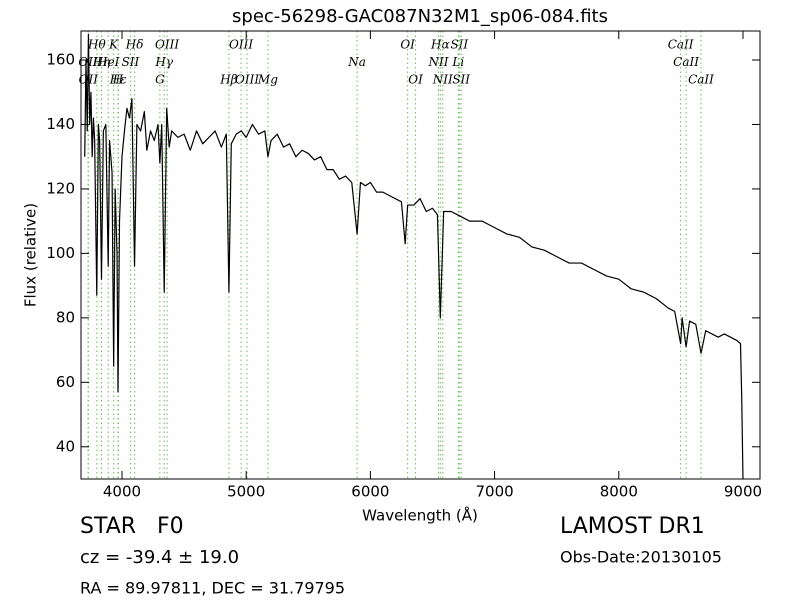 The image size is (800, 600). I want to click on x-tick-label: 4000, so click(122, 492).